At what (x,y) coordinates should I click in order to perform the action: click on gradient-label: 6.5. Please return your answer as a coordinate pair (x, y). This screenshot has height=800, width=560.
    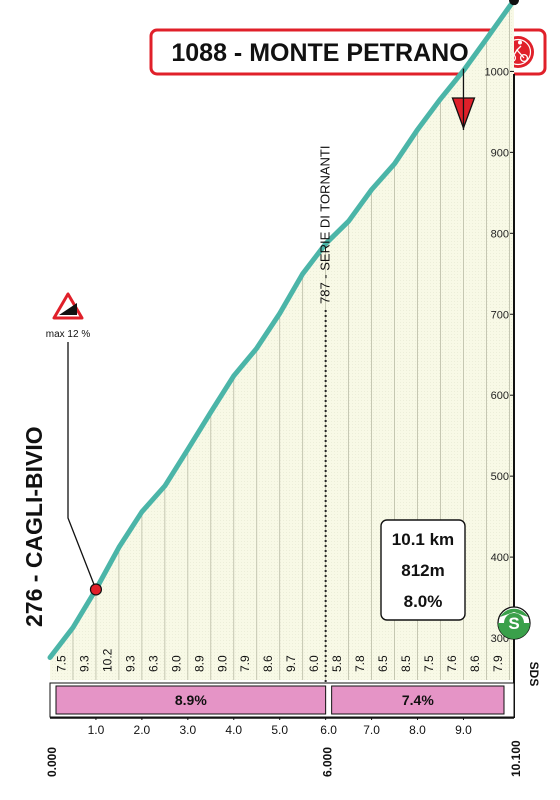
    Looking at the image, I should click on (383, 663).